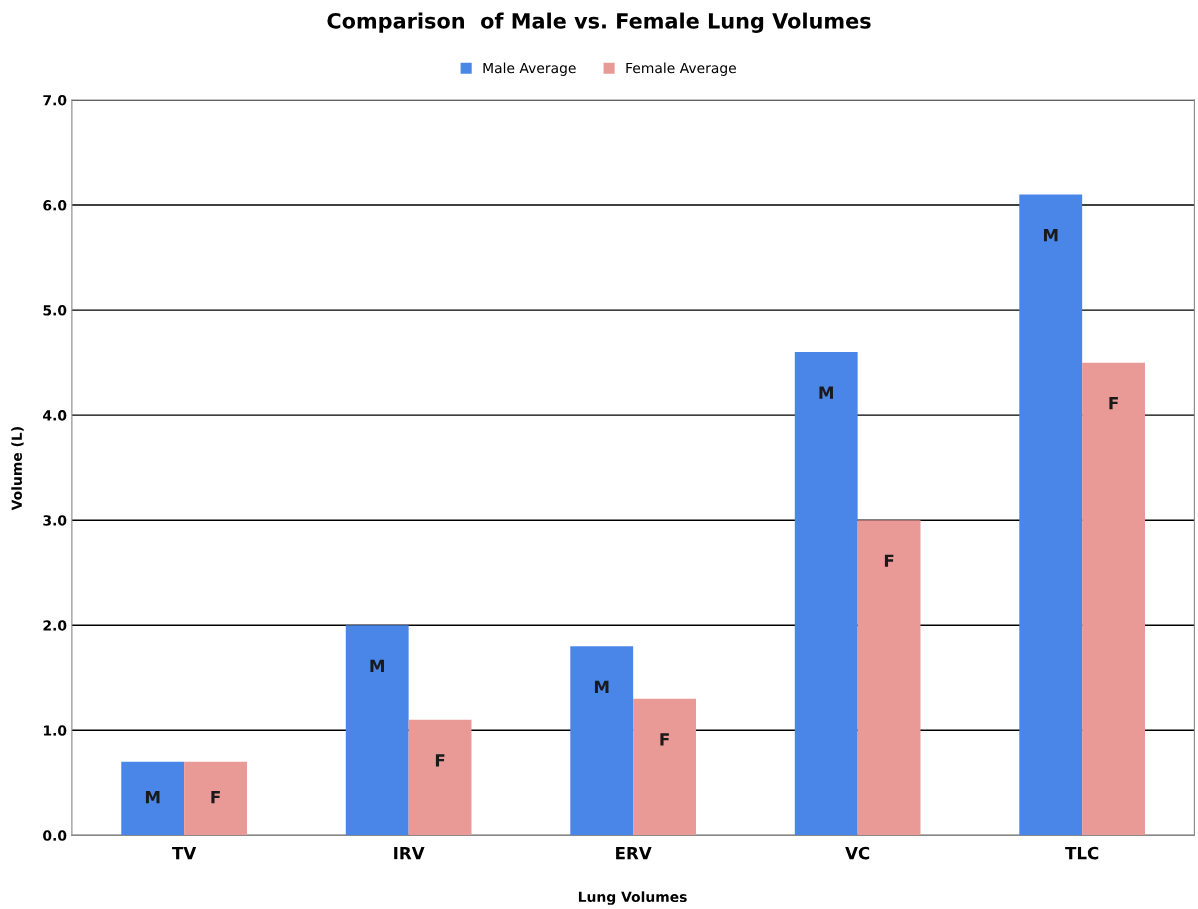  I want to click on y-tick-label: 6.0, so click(55, 205).